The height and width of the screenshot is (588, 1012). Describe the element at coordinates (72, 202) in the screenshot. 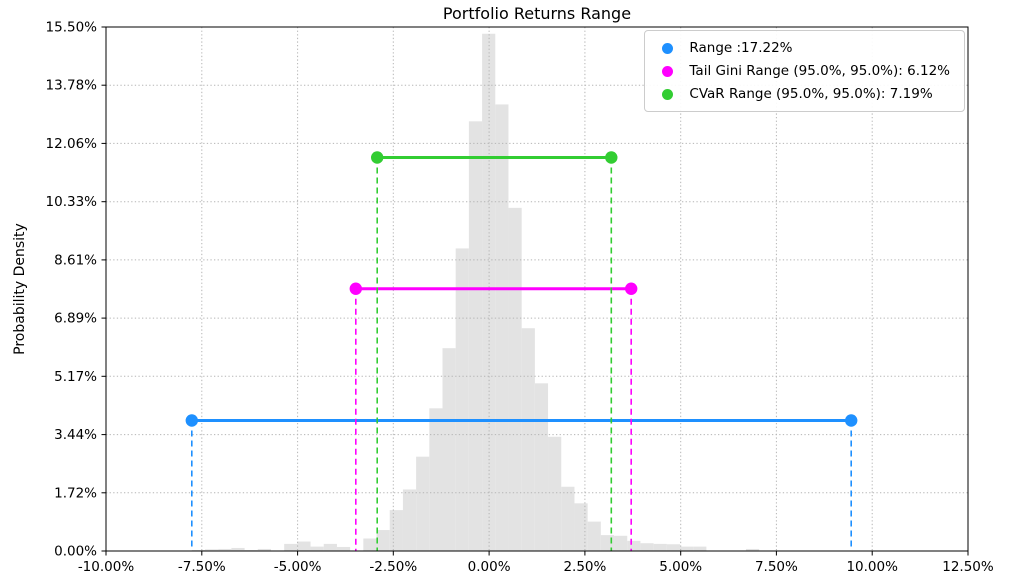

I see `y-tick-label: 10.33%` at that location.